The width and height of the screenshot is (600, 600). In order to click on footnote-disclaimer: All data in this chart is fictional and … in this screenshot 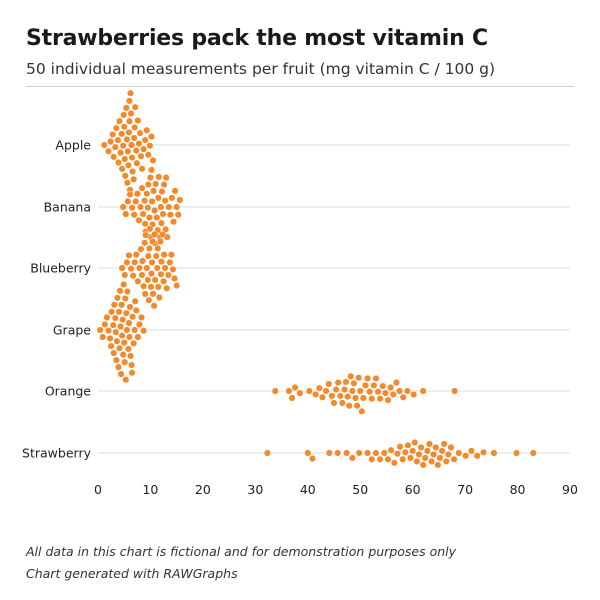, I will do `click(241, 551)`.